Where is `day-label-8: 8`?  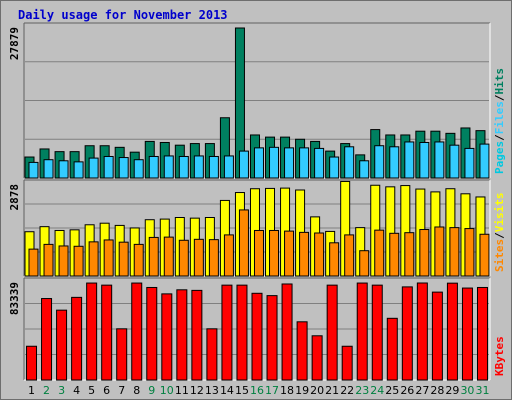
day-label-8: 8 is located at coordinates (136, 390).